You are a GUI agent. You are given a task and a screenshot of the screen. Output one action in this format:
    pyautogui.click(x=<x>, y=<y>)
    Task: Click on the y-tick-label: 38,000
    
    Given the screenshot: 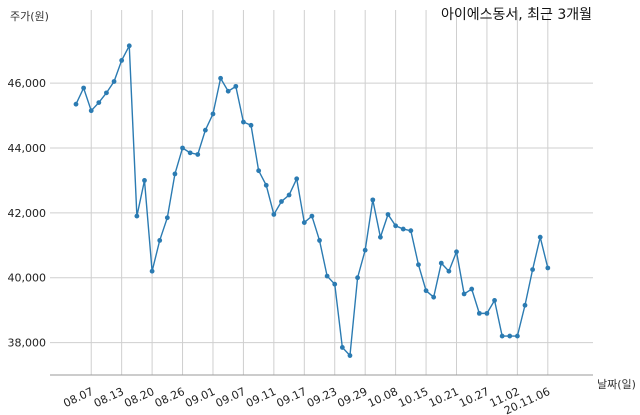 What is the action you would take?
    pyautogui.click(x=27, y=343)
    